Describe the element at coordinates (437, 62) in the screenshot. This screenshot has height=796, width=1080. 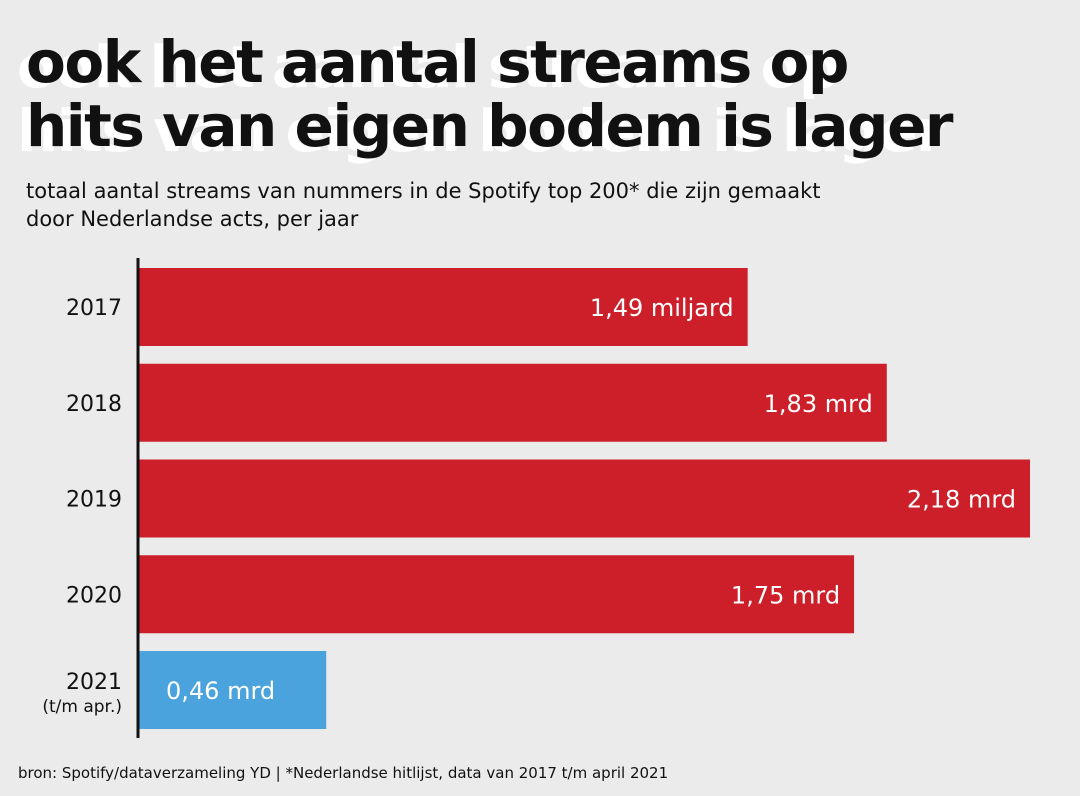
I see `title-line: ook het aantal streams op` at that location.